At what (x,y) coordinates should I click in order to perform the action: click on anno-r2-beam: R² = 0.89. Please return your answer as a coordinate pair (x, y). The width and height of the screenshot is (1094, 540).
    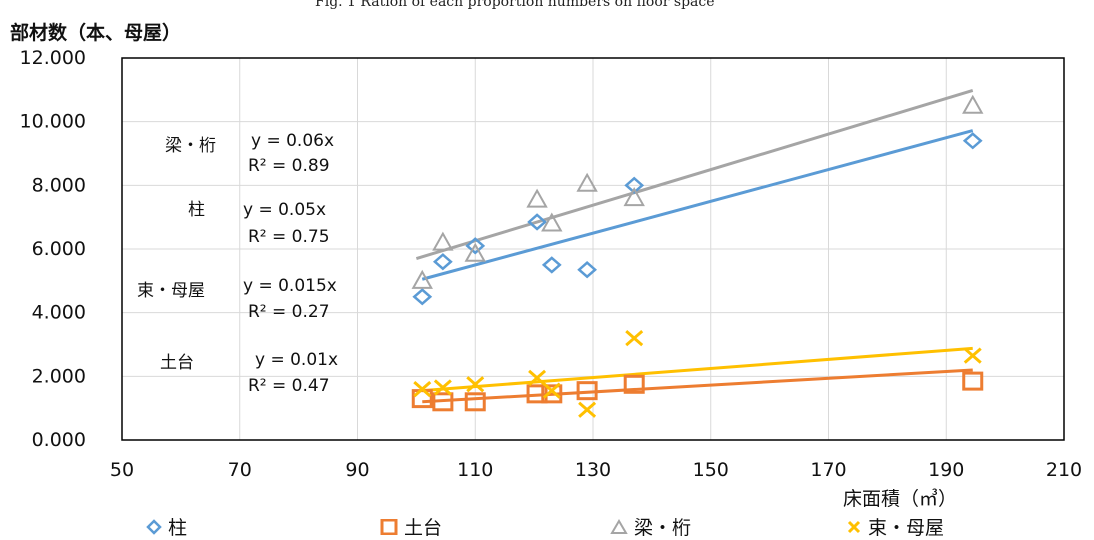
    Looking at the image, I should click on (289, 166).